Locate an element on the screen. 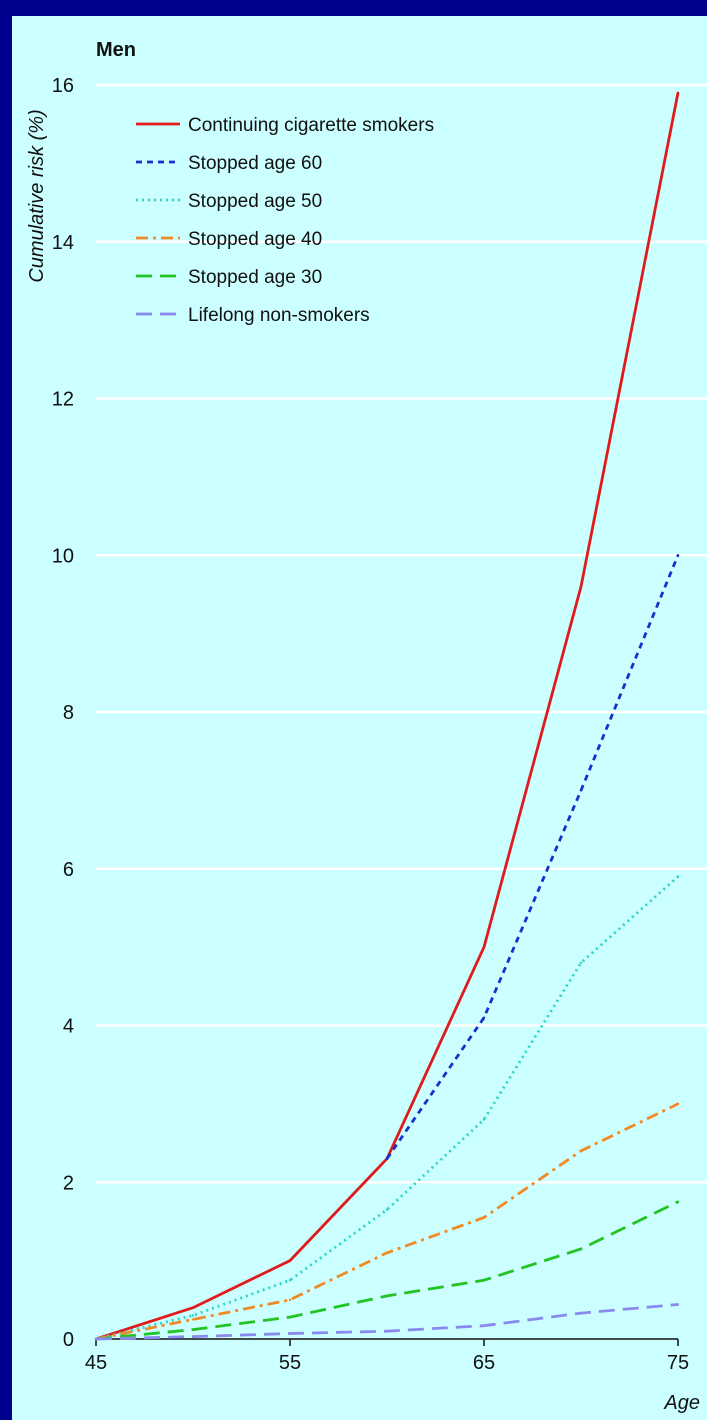 Image resolution: width=707 pixels, height=1420 pixels. legend-label-3: Stopped age 40 is located at coordinates (255, 239).